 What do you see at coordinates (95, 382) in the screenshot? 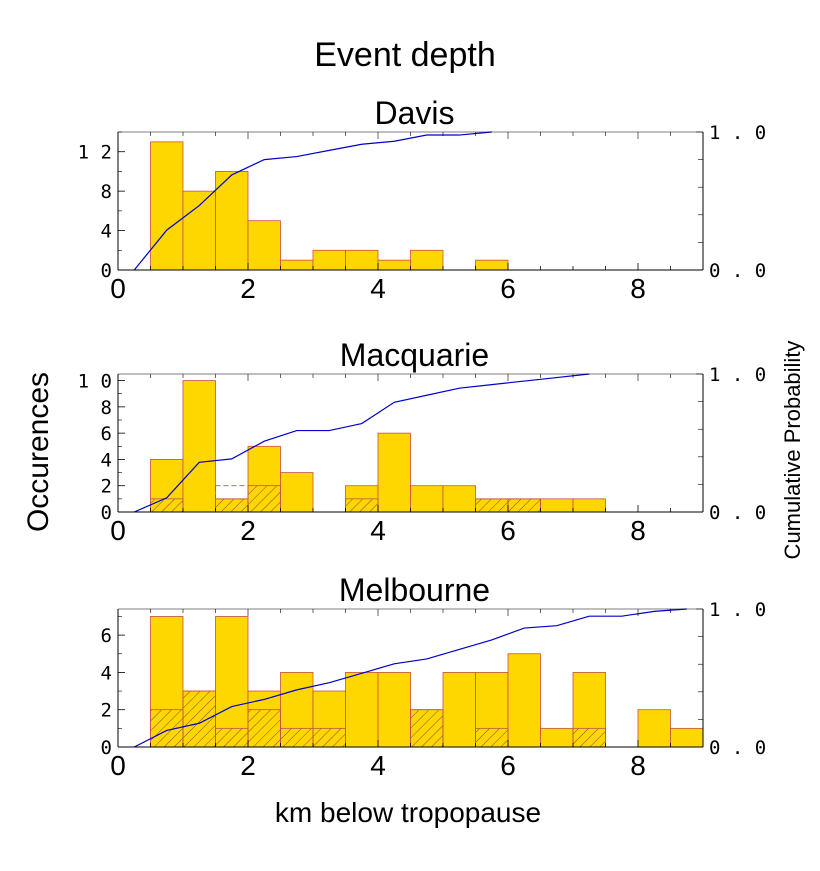
I see `y-tick-label: 1 0` at bounding box center [95, 382].